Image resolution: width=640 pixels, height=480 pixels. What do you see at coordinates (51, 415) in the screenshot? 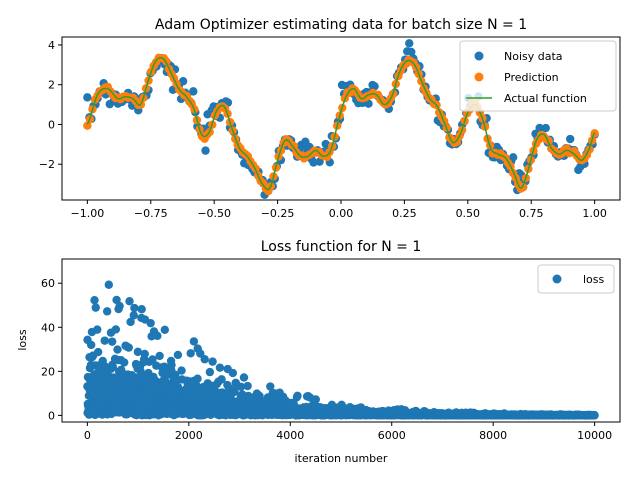
I see `bottom-ytick-label: 0` at bounding box center [51, 415].